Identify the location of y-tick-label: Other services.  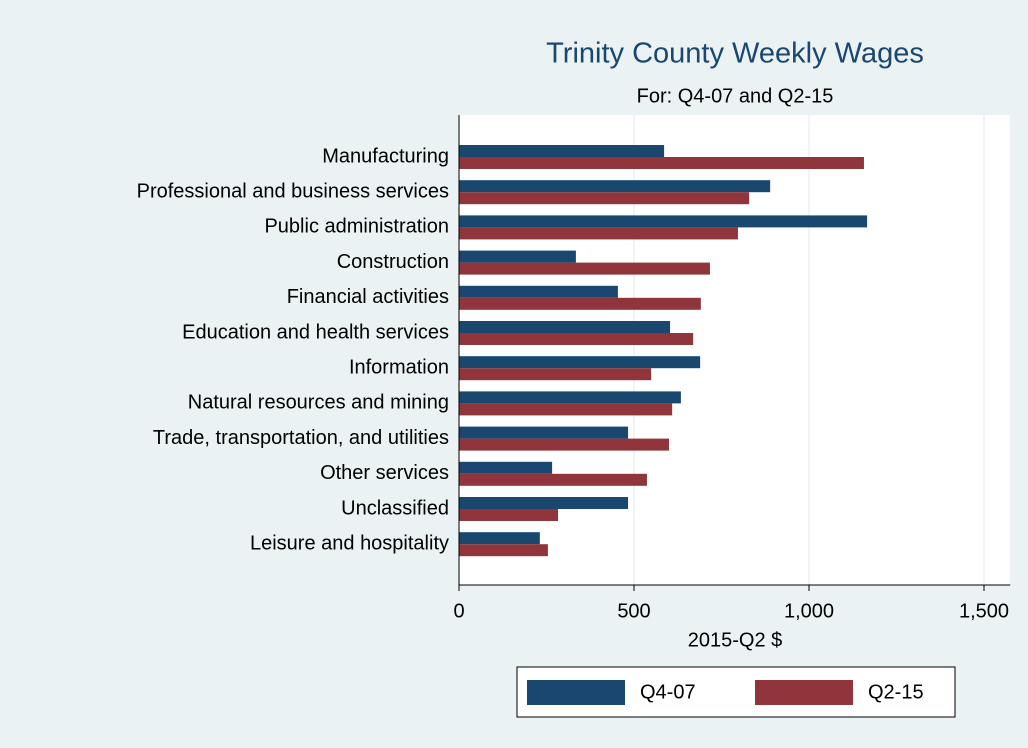
(384, 473).